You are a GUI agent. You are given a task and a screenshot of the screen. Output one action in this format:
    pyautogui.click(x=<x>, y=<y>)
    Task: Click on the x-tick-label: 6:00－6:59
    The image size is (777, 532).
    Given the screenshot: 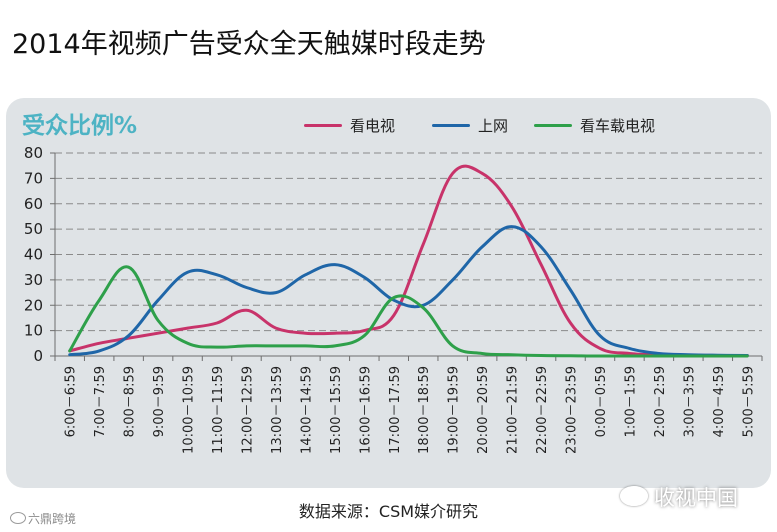 What is the action you would take?
    pyautogui.click(x=71, y=401)
    